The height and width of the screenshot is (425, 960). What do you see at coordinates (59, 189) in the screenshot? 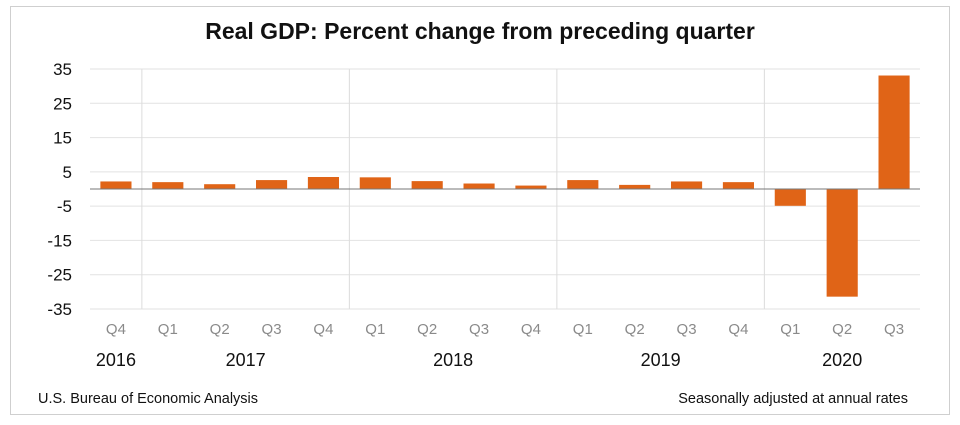
I see `y-axis-ticks: 35 25 15 5 -5 -15 -25 -35` at bounding box center [59, 189].